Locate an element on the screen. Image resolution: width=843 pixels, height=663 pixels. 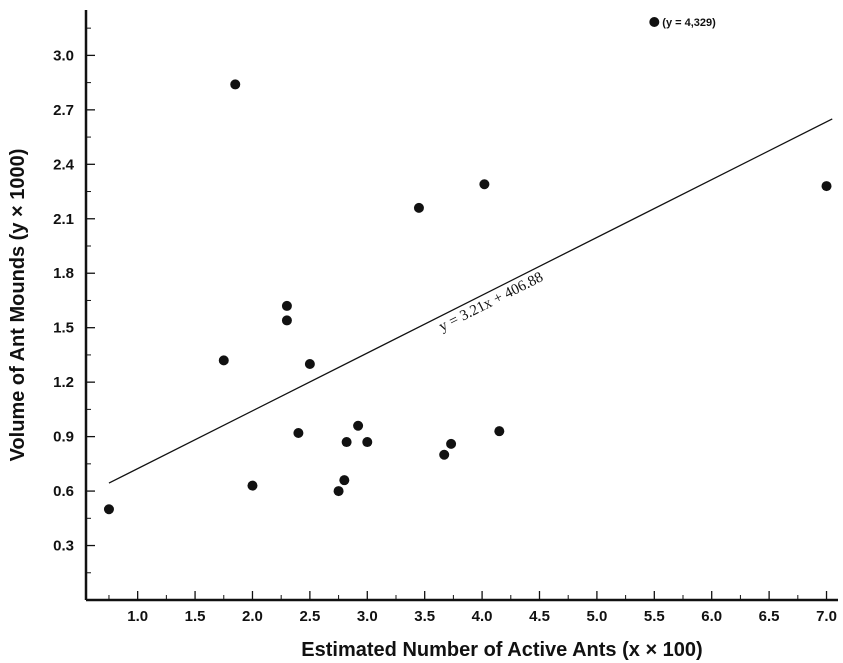
y-tick-label: 2.4 is located at coordinates (64, 164).